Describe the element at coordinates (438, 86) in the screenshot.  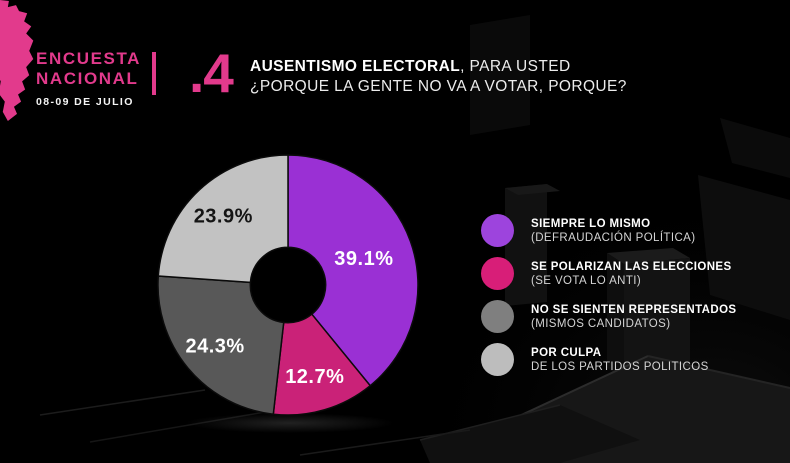
I see `question-title-line2: ¿PORQUE LA GENTE NO VA A VOTAR, PORQUE?` at that location.